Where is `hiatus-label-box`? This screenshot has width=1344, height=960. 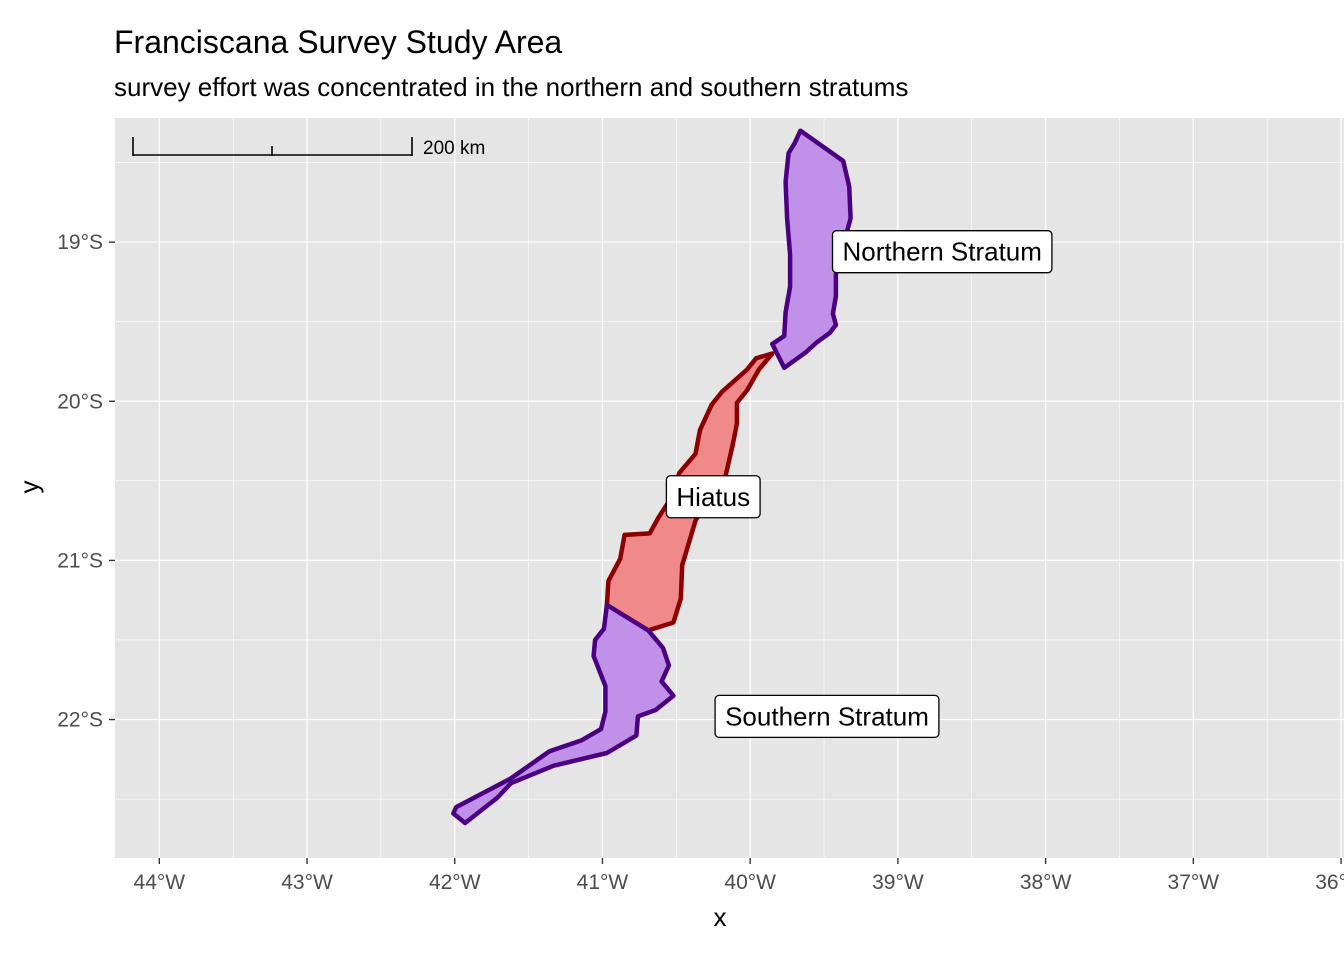
hiatus-label-box is located at coordinates (713, 497).